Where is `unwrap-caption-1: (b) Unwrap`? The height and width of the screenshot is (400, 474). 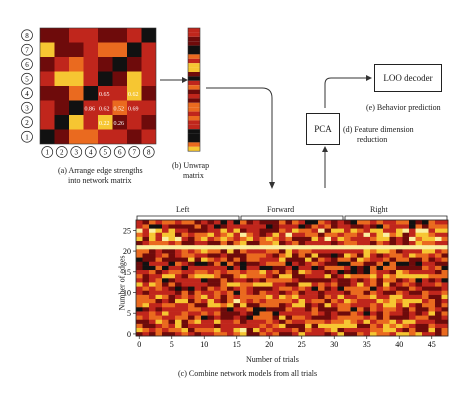 unwrap-caption-1: (b) Unwrap is located at coordinates (191, 165).